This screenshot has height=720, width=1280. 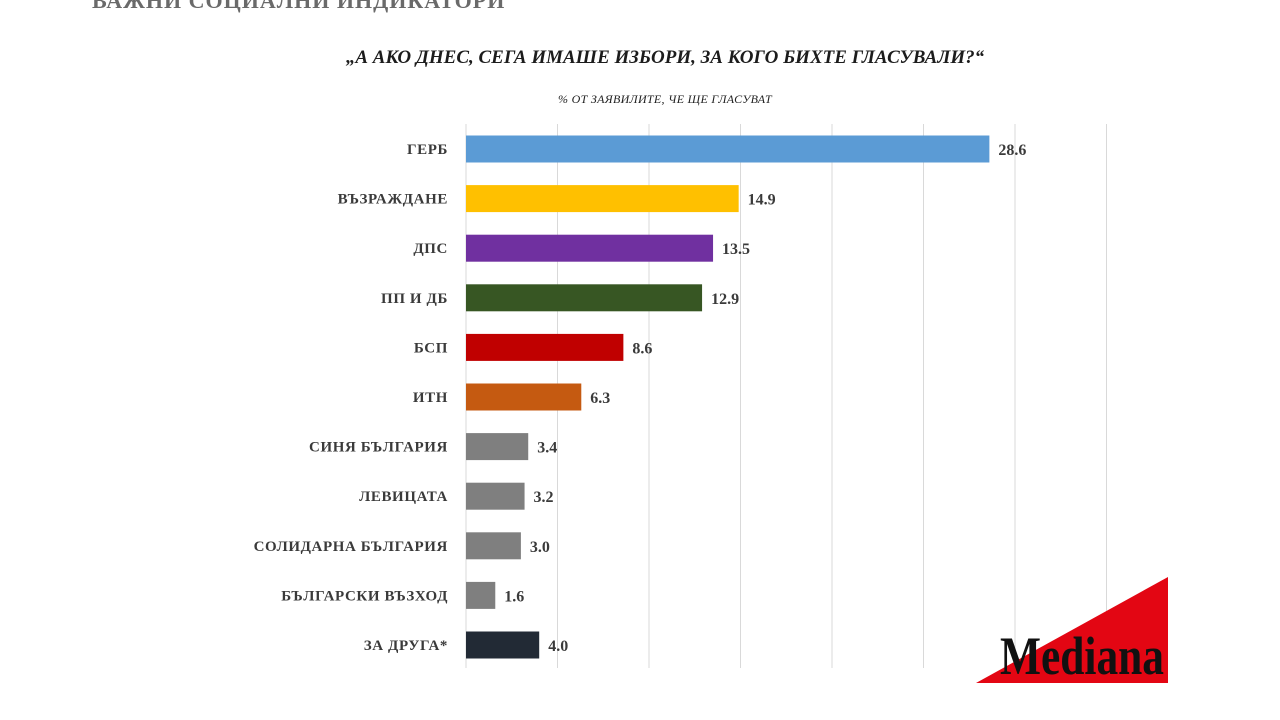 What do you see at coordinates (640, 7) in the screenshot?
I see `top-strip-heading: ВАЖНИ СОЦИАЛНИ ИНДИКАТОРИ` at bounding box center [640, 7].